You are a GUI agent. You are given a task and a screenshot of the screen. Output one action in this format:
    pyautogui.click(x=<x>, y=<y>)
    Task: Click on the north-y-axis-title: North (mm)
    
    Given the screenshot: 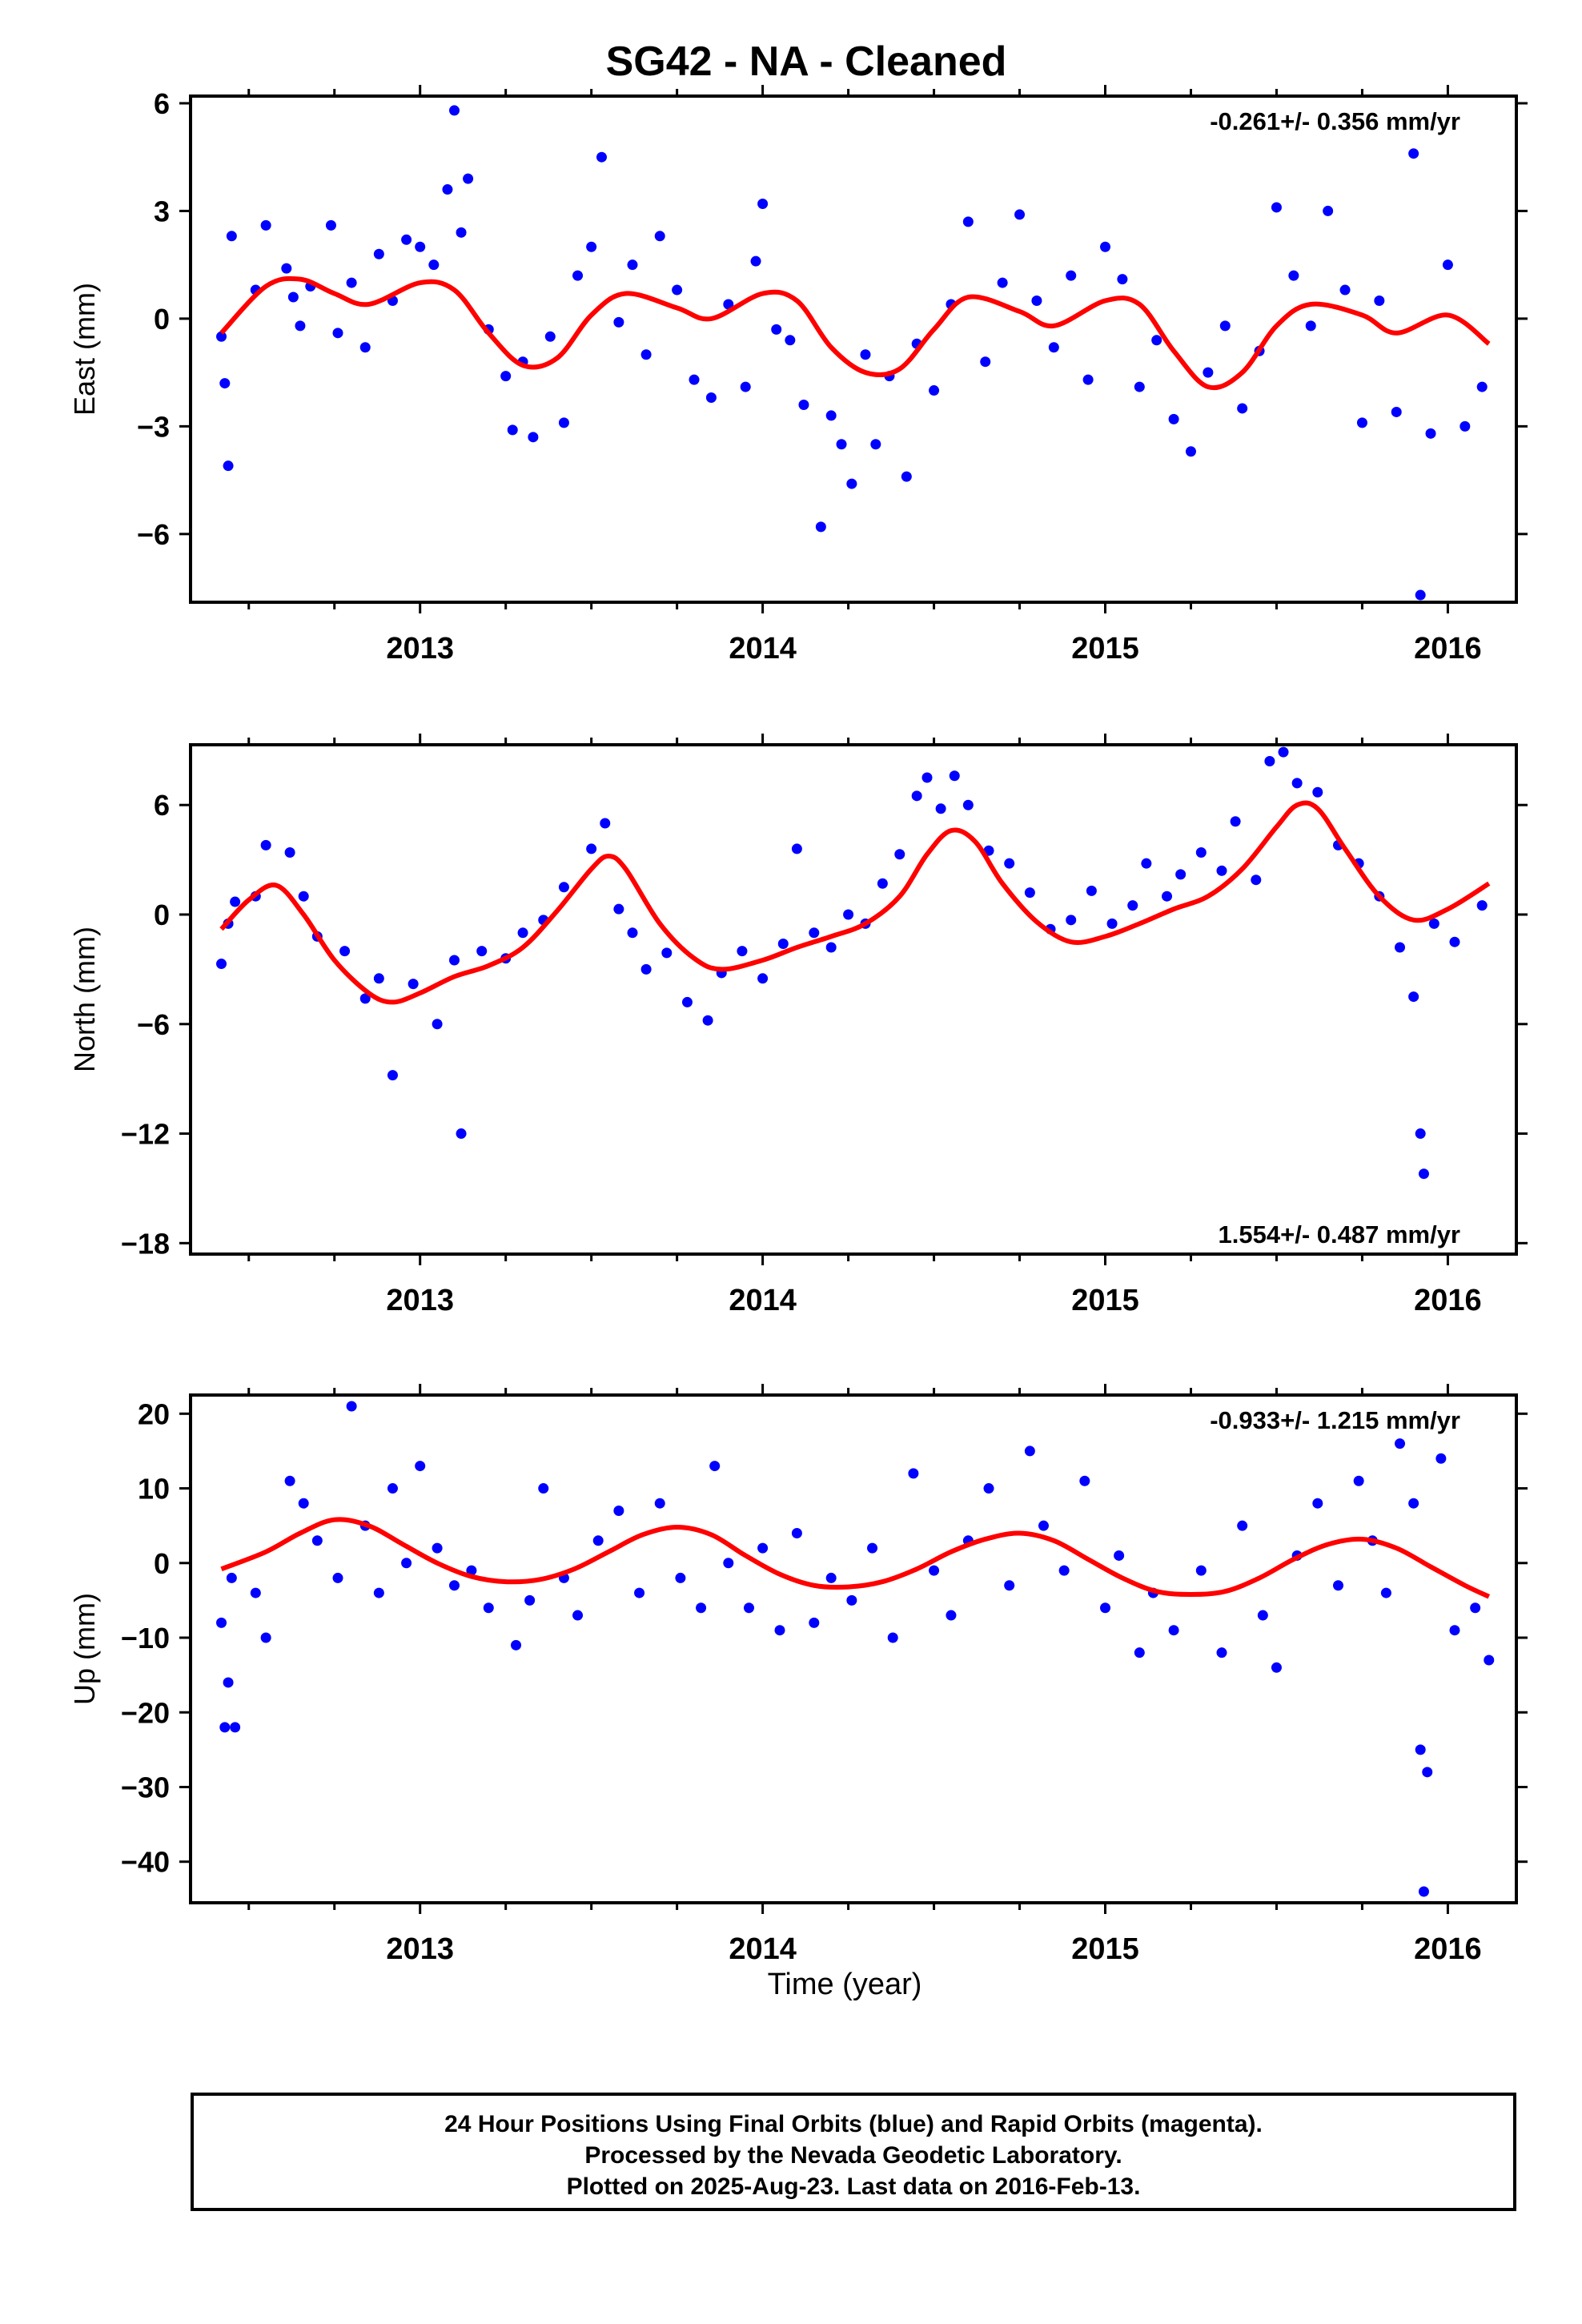 What is the action you would take?
    pyautogui.click(x=84, y=1000)
    